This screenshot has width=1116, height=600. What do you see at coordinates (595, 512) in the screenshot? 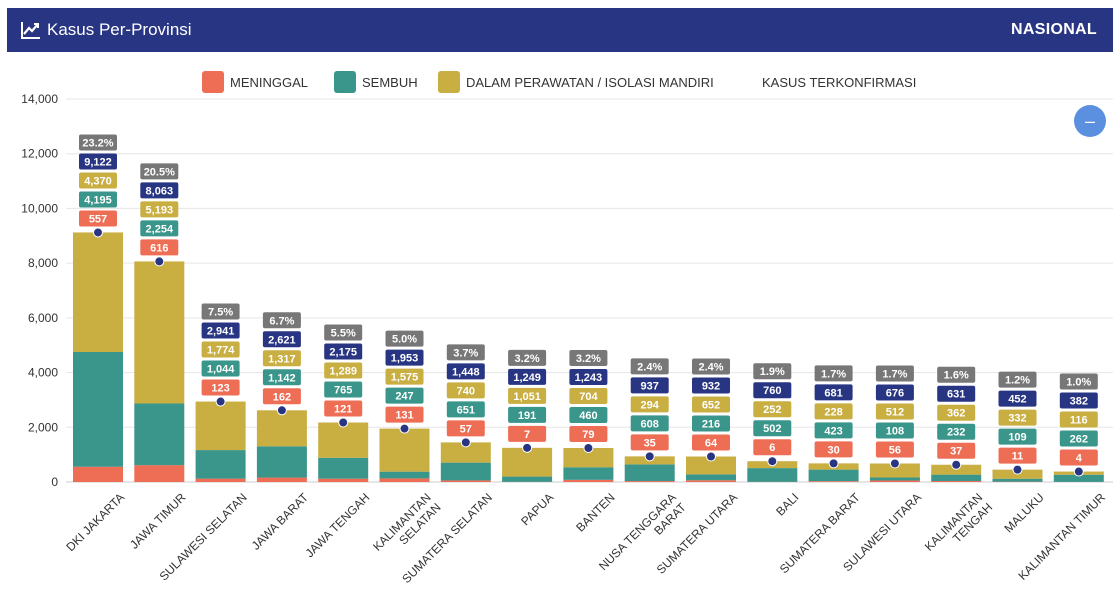
I see `x-tick-label: BANTEN` at bounding box center [595, 512].